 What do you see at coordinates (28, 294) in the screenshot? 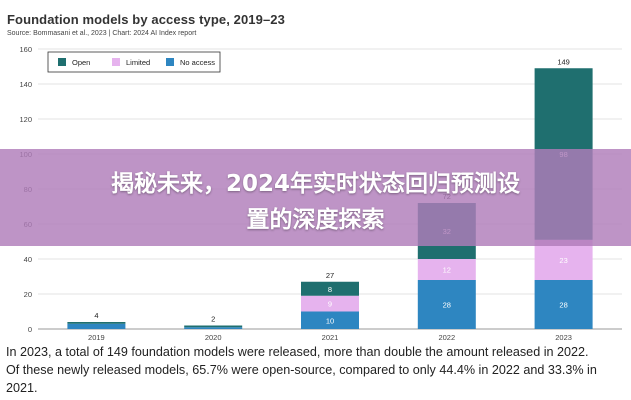
I see `y-tick-label-20: 20` at bounding box center [28, 294].